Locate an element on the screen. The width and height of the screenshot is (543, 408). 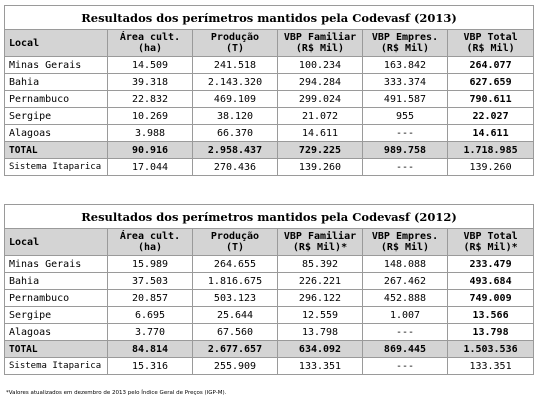
table-cell: 255.909 is located at coordinates (235, 366).